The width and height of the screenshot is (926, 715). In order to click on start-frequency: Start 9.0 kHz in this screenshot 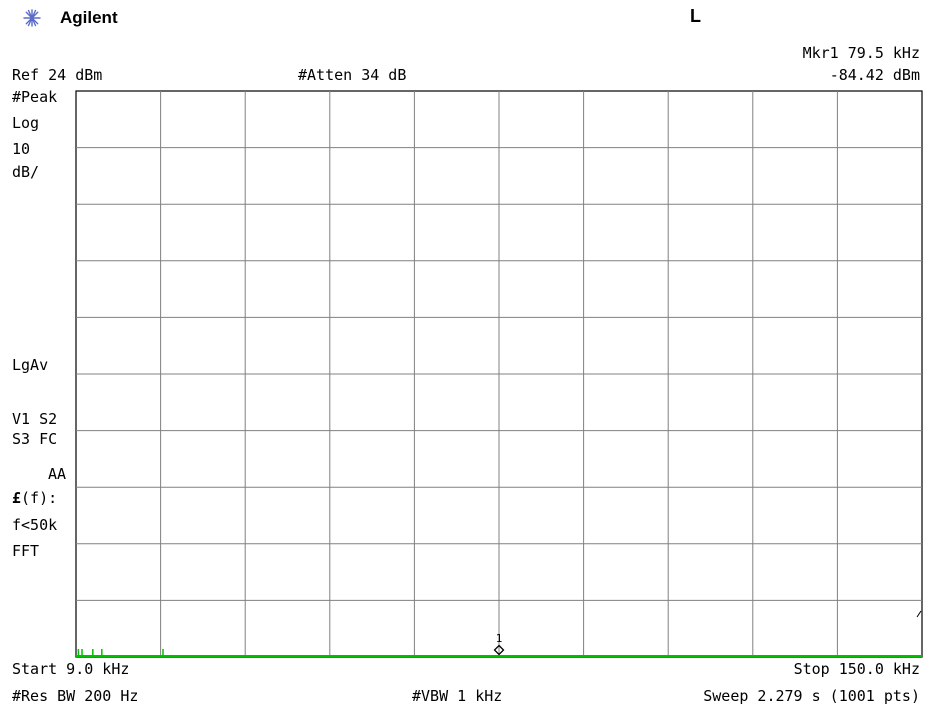, I will do `click(70, 669)`.